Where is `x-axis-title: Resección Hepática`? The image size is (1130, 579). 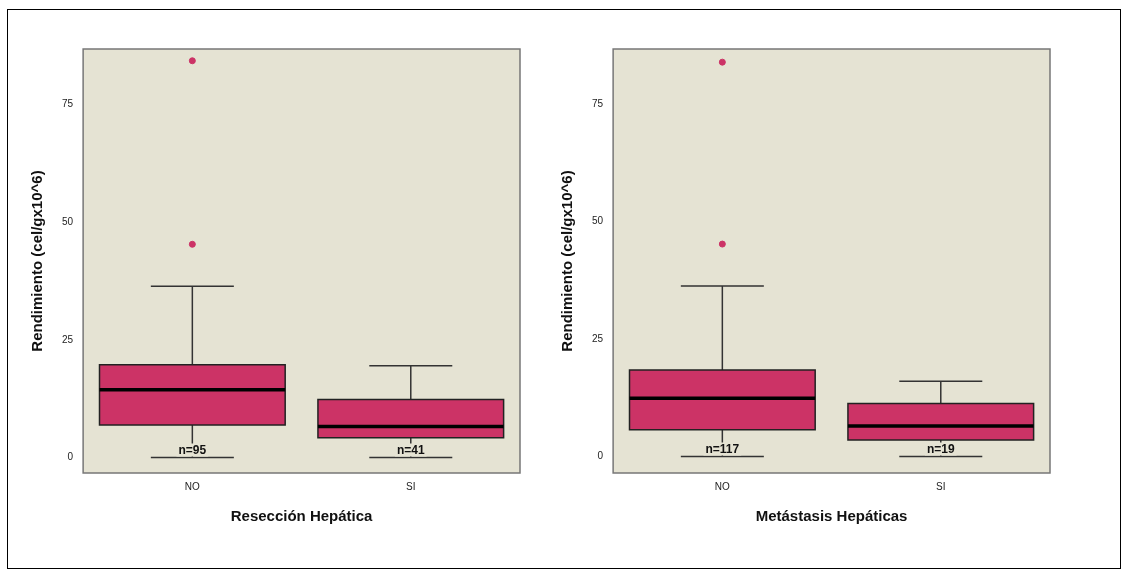 x-axis-title: Resección Hepática is located at coordinates (302, 516).